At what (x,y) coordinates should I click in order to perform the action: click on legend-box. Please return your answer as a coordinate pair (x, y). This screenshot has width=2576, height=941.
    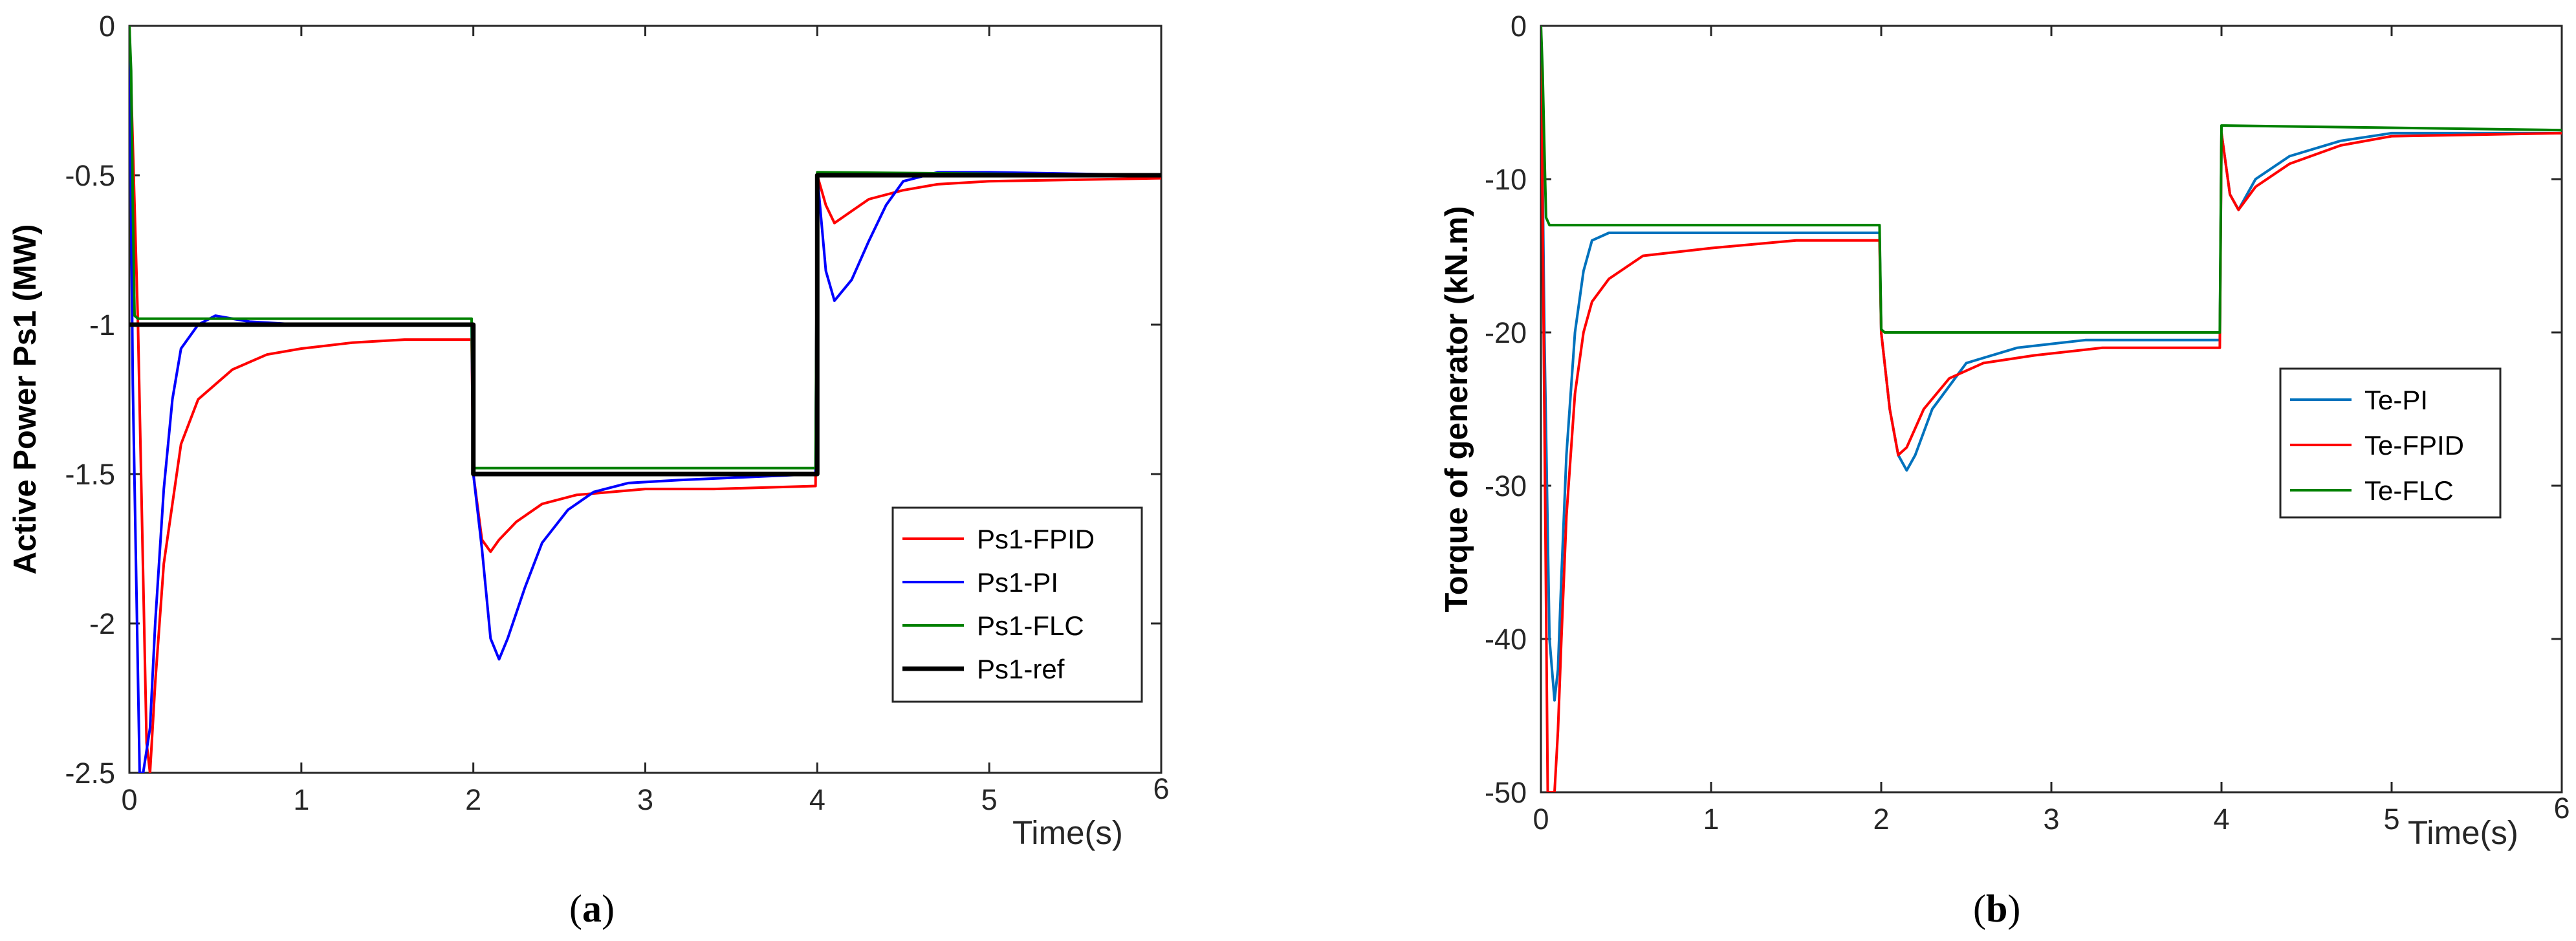
    Looking at the image, I should click on (2390, 443).